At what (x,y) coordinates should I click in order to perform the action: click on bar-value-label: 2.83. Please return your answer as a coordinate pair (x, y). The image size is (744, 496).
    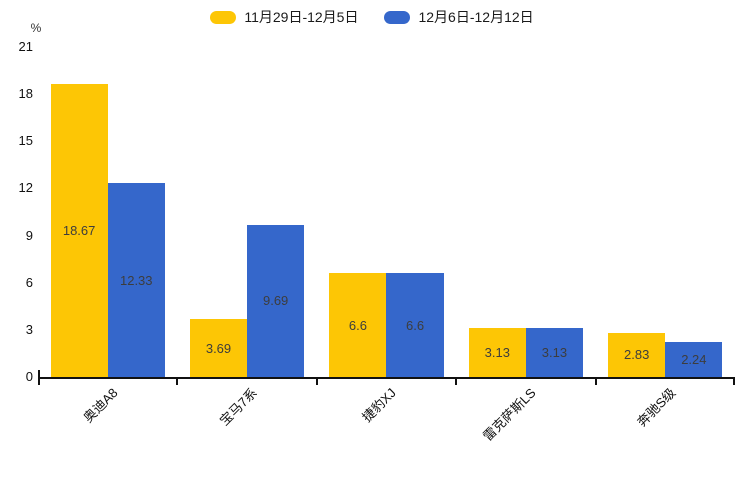
    Looking at the image, I should click on (637, 355).